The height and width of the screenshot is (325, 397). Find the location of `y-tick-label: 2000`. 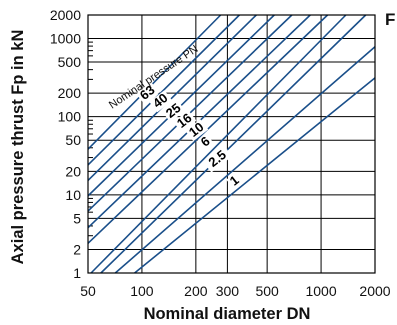

y-tick-label: 2000 is located at coordinates (65, 15).